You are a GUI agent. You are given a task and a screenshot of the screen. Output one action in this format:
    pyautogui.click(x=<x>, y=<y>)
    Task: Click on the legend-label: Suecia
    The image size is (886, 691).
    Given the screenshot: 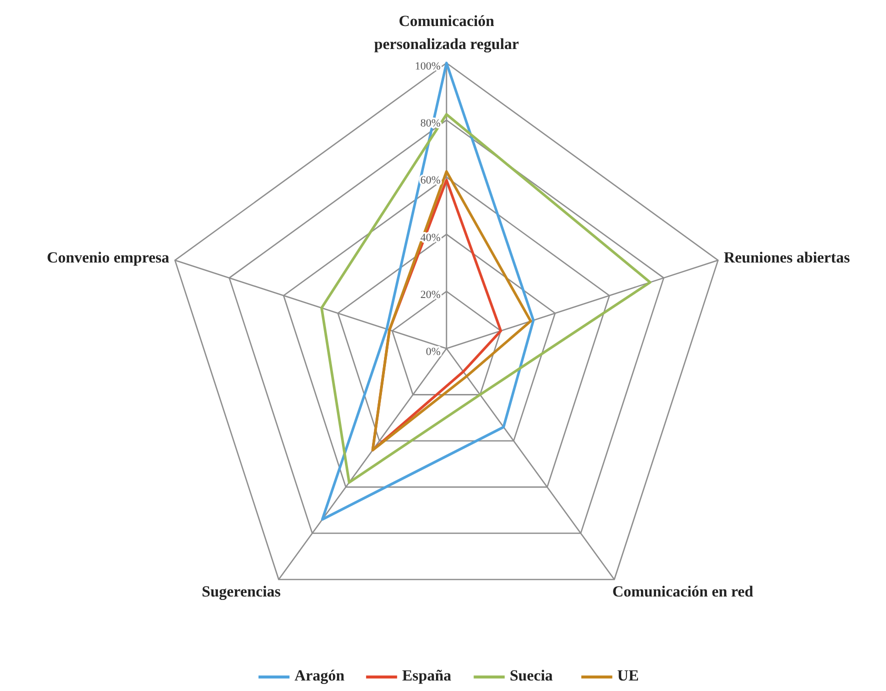 What is the action you would take?
    pyautogui.click(x=532, y=676)
    